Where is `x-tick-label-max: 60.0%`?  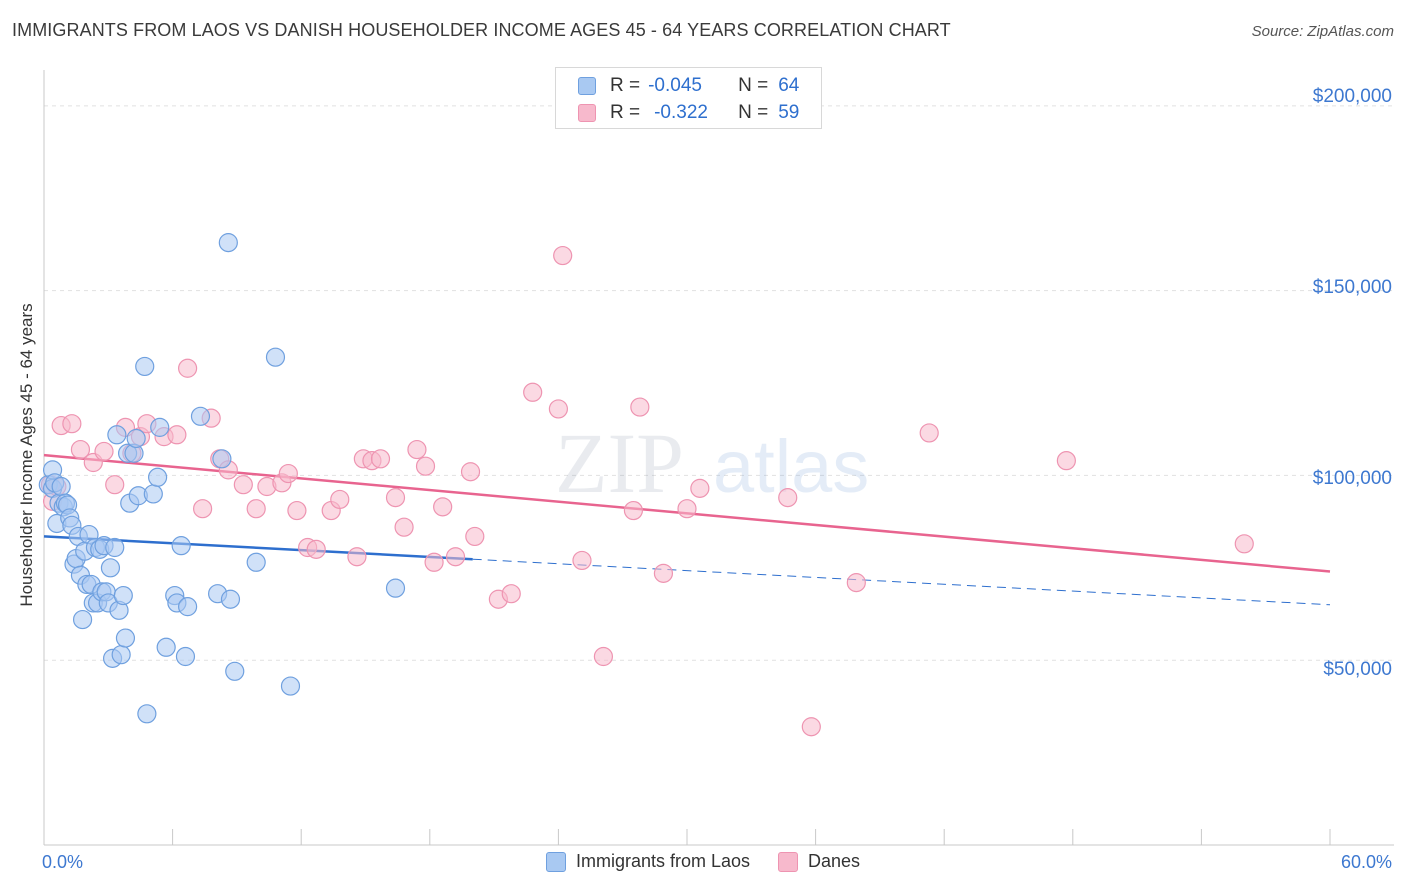
x-tick-label-max: 60.0% is located at coordinates (1366, 862).